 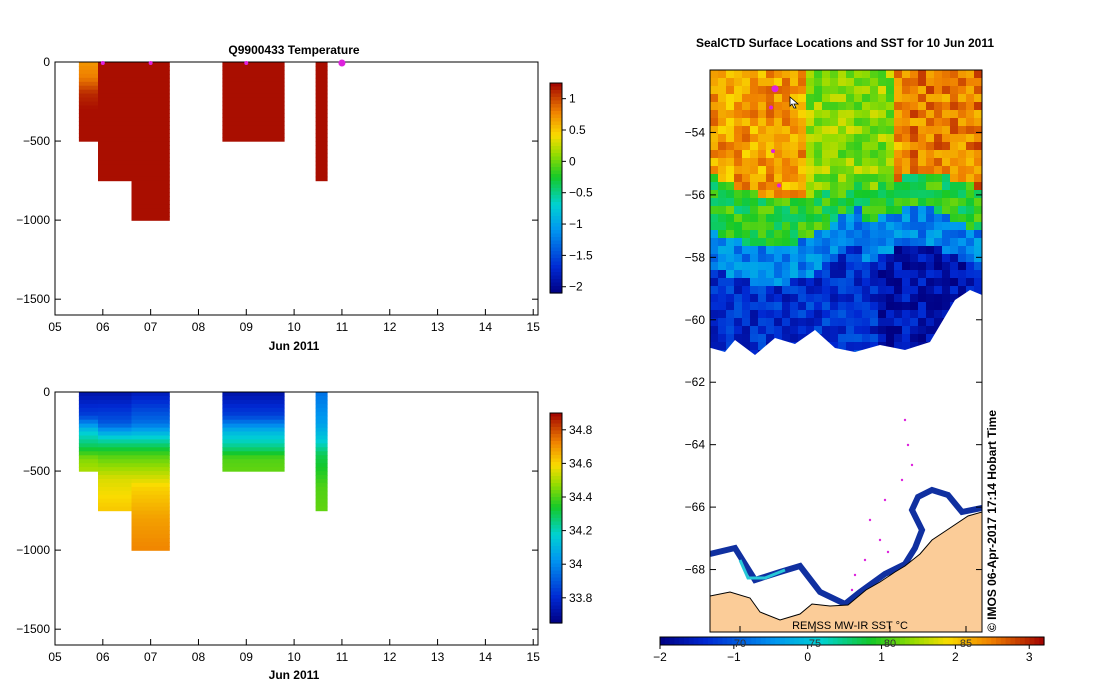 I want to click on map-colorbar-label: REMSS MW-IR SST °C, so click(x=850, y=626).